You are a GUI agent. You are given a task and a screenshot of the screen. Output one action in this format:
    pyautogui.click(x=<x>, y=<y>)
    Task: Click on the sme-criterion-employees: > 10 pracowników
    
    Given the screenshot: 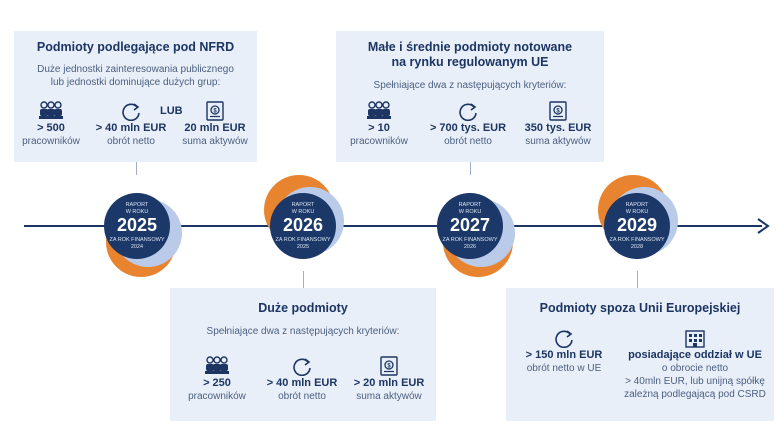 What is the action you would take?
    pyautogui.click(x=379, y=124)
    